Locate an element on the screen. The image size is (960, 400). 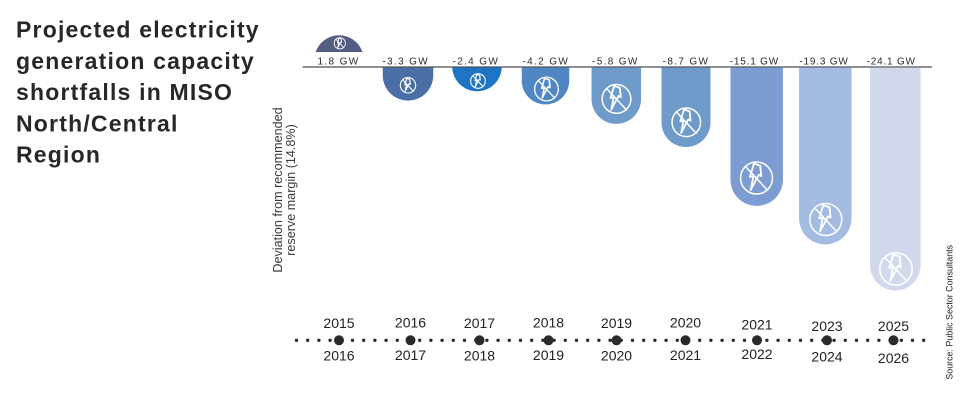
svg-text: 2025 is located at coordinates (893, 326).